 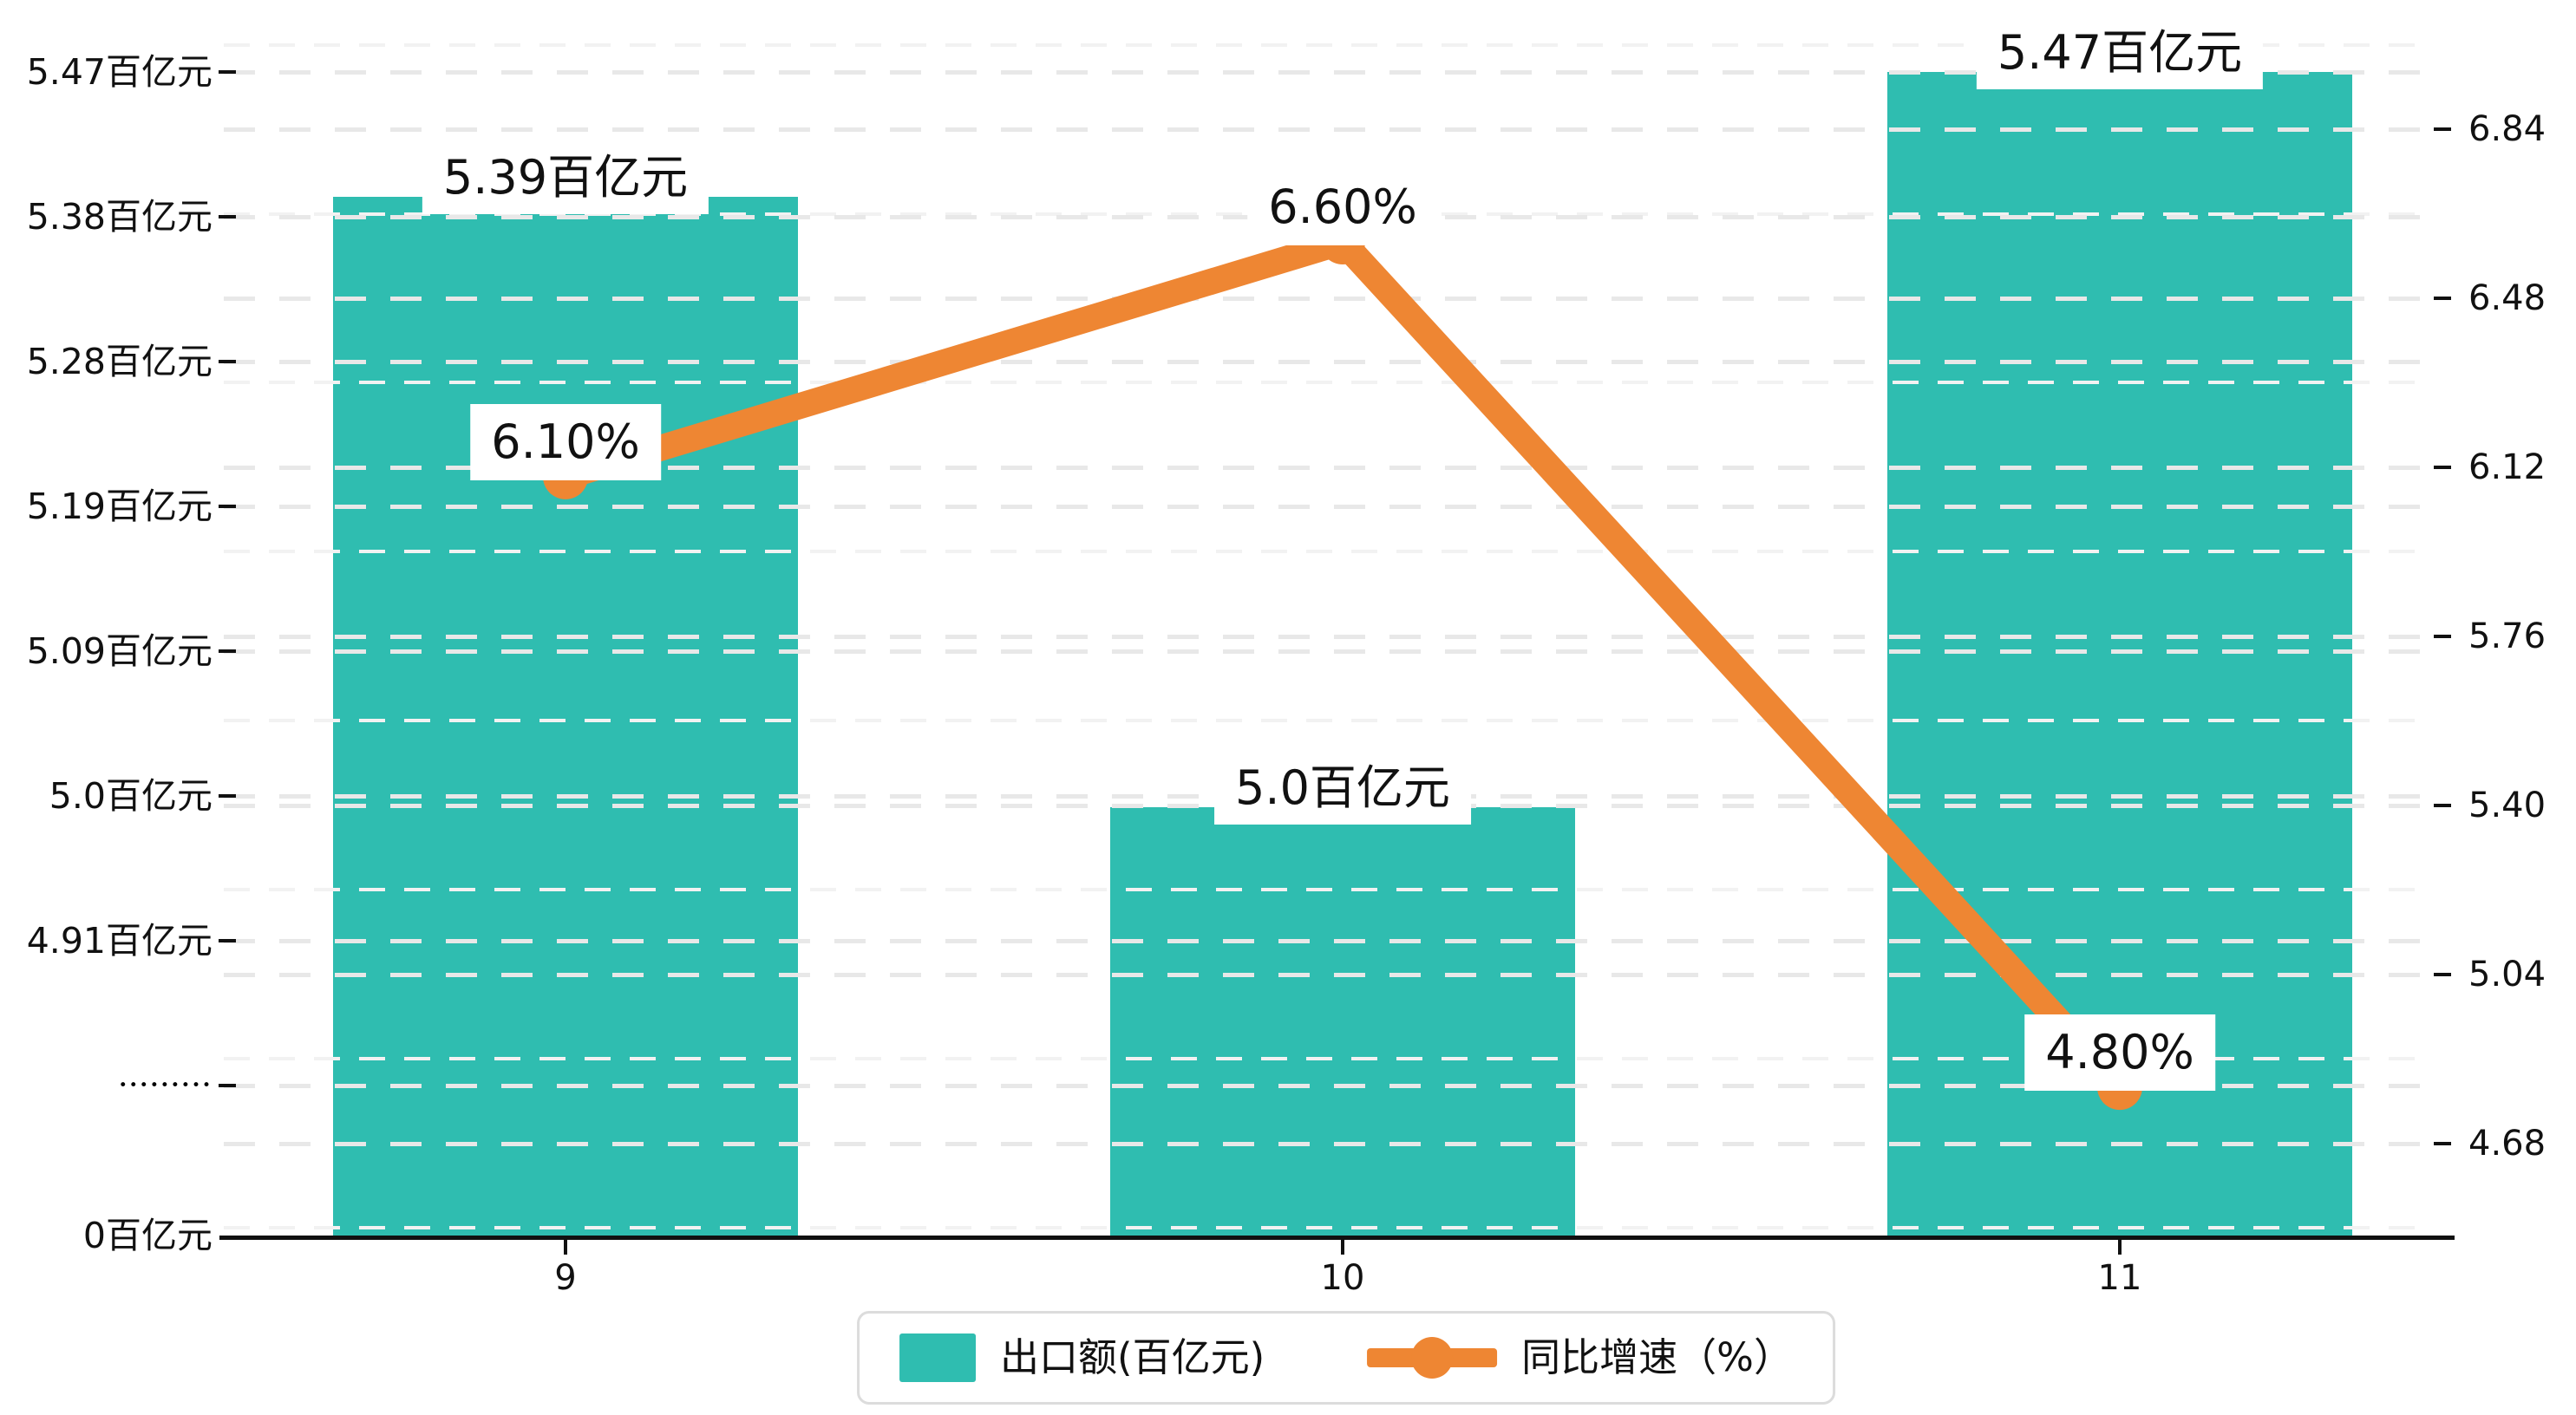 What do you see at coordinates (1342, 207) in the screenshot?
I see `line-point-label: 6.60%` at bounding box center [1342, 207].